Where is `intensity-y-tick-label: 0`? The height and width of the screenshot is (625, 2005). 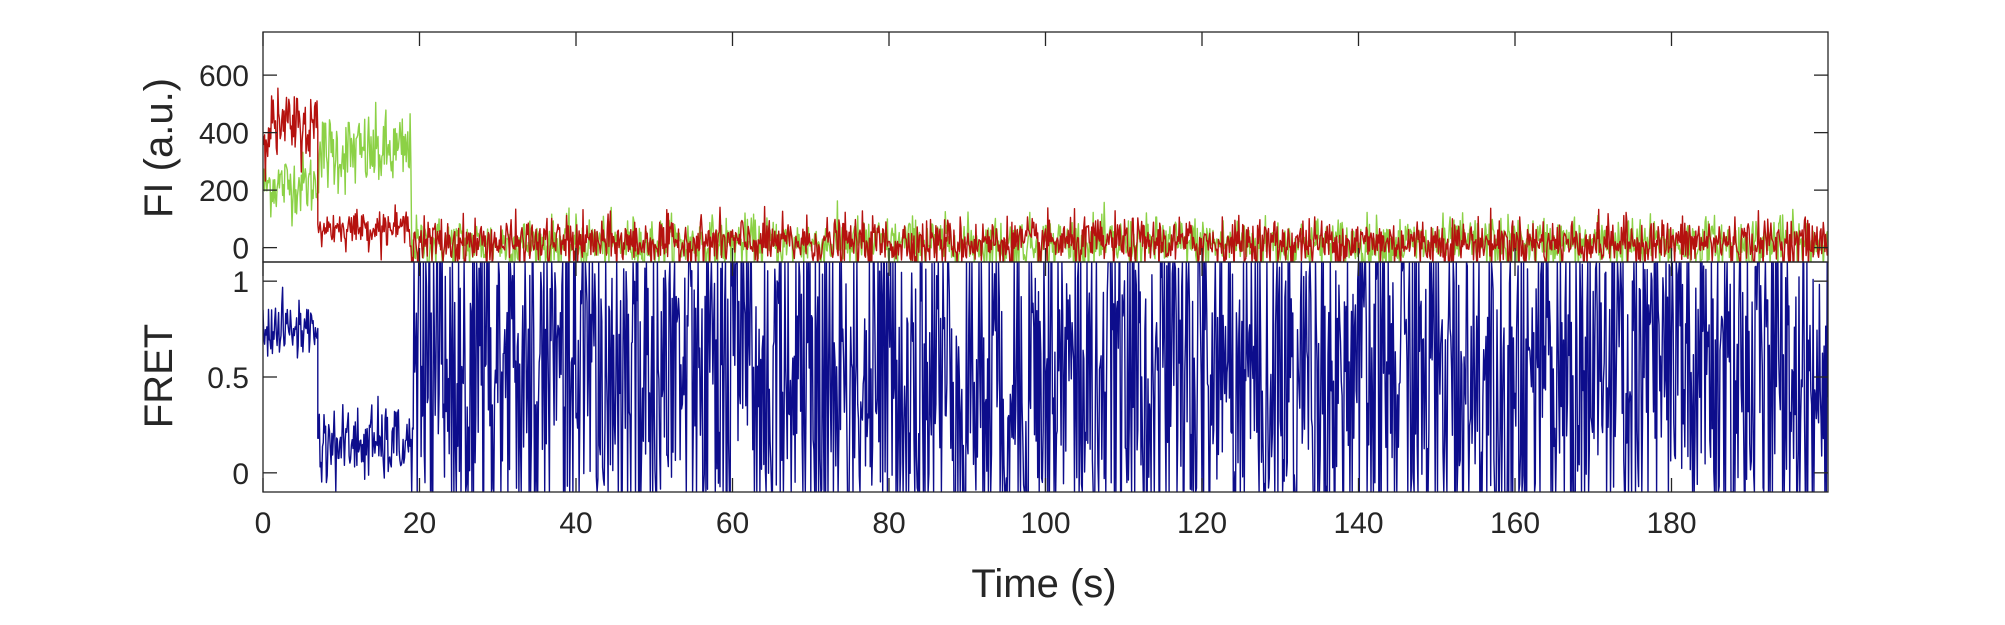
intensity-y-tick-label: 0 is located at coordinates (240, 249).